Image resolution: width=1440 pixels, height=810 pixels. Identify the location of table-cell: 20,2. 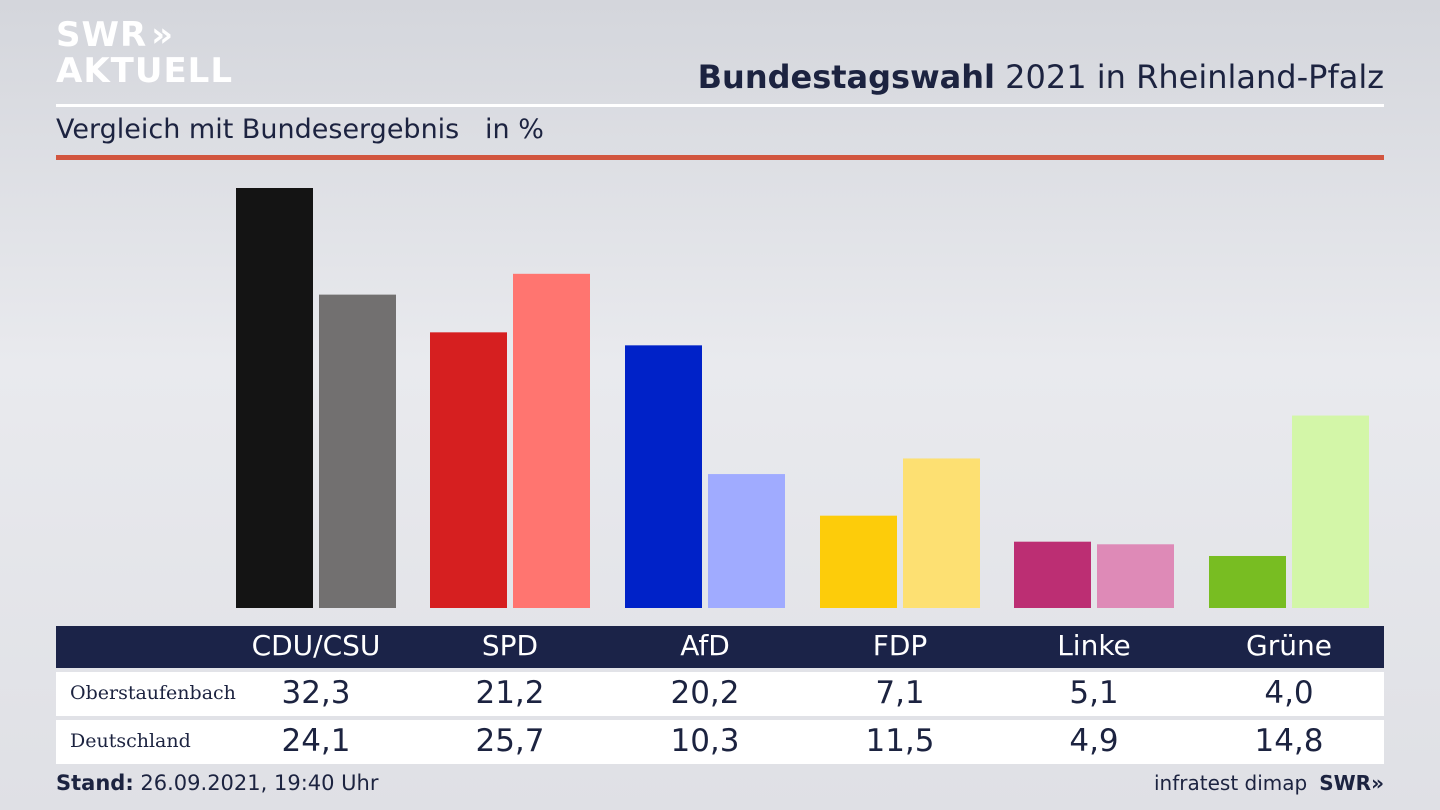
(705, 693).